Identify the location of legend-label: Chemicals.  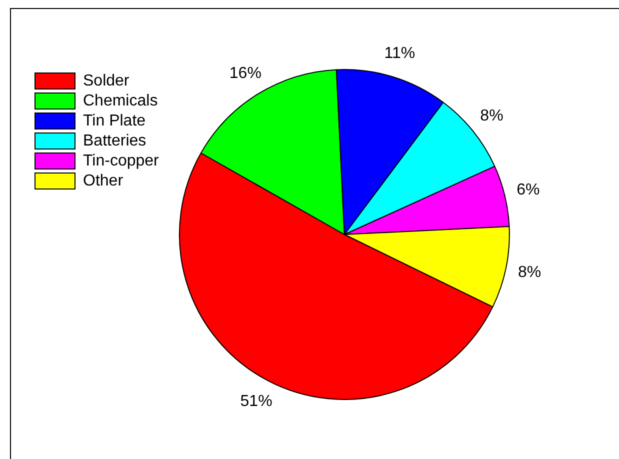
(120, 101).